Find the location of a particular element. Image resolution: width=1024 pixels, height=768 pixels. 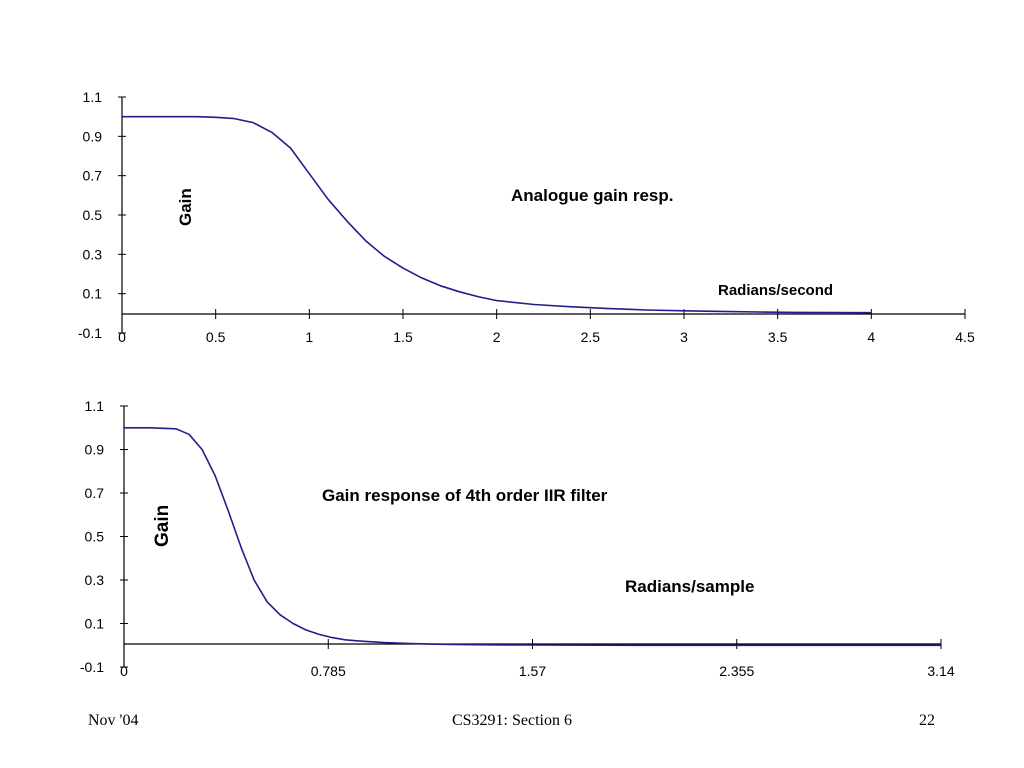

chart-2-x-tick-labels: 0 0.785 1.57 2.355 3.14 is located at coordinates (537, 671).